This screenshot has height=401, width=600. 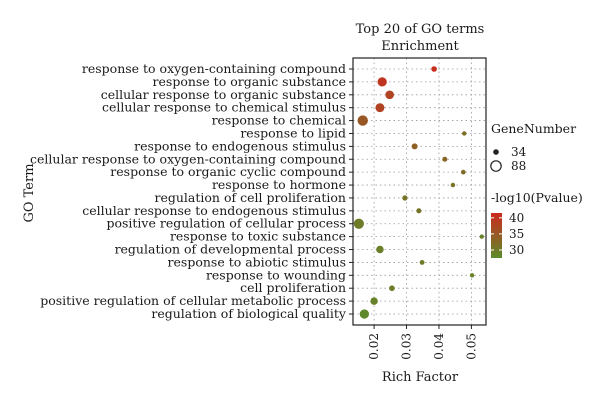 I want to click on term-label-4: response to chemical, so click(x=279, y=120).